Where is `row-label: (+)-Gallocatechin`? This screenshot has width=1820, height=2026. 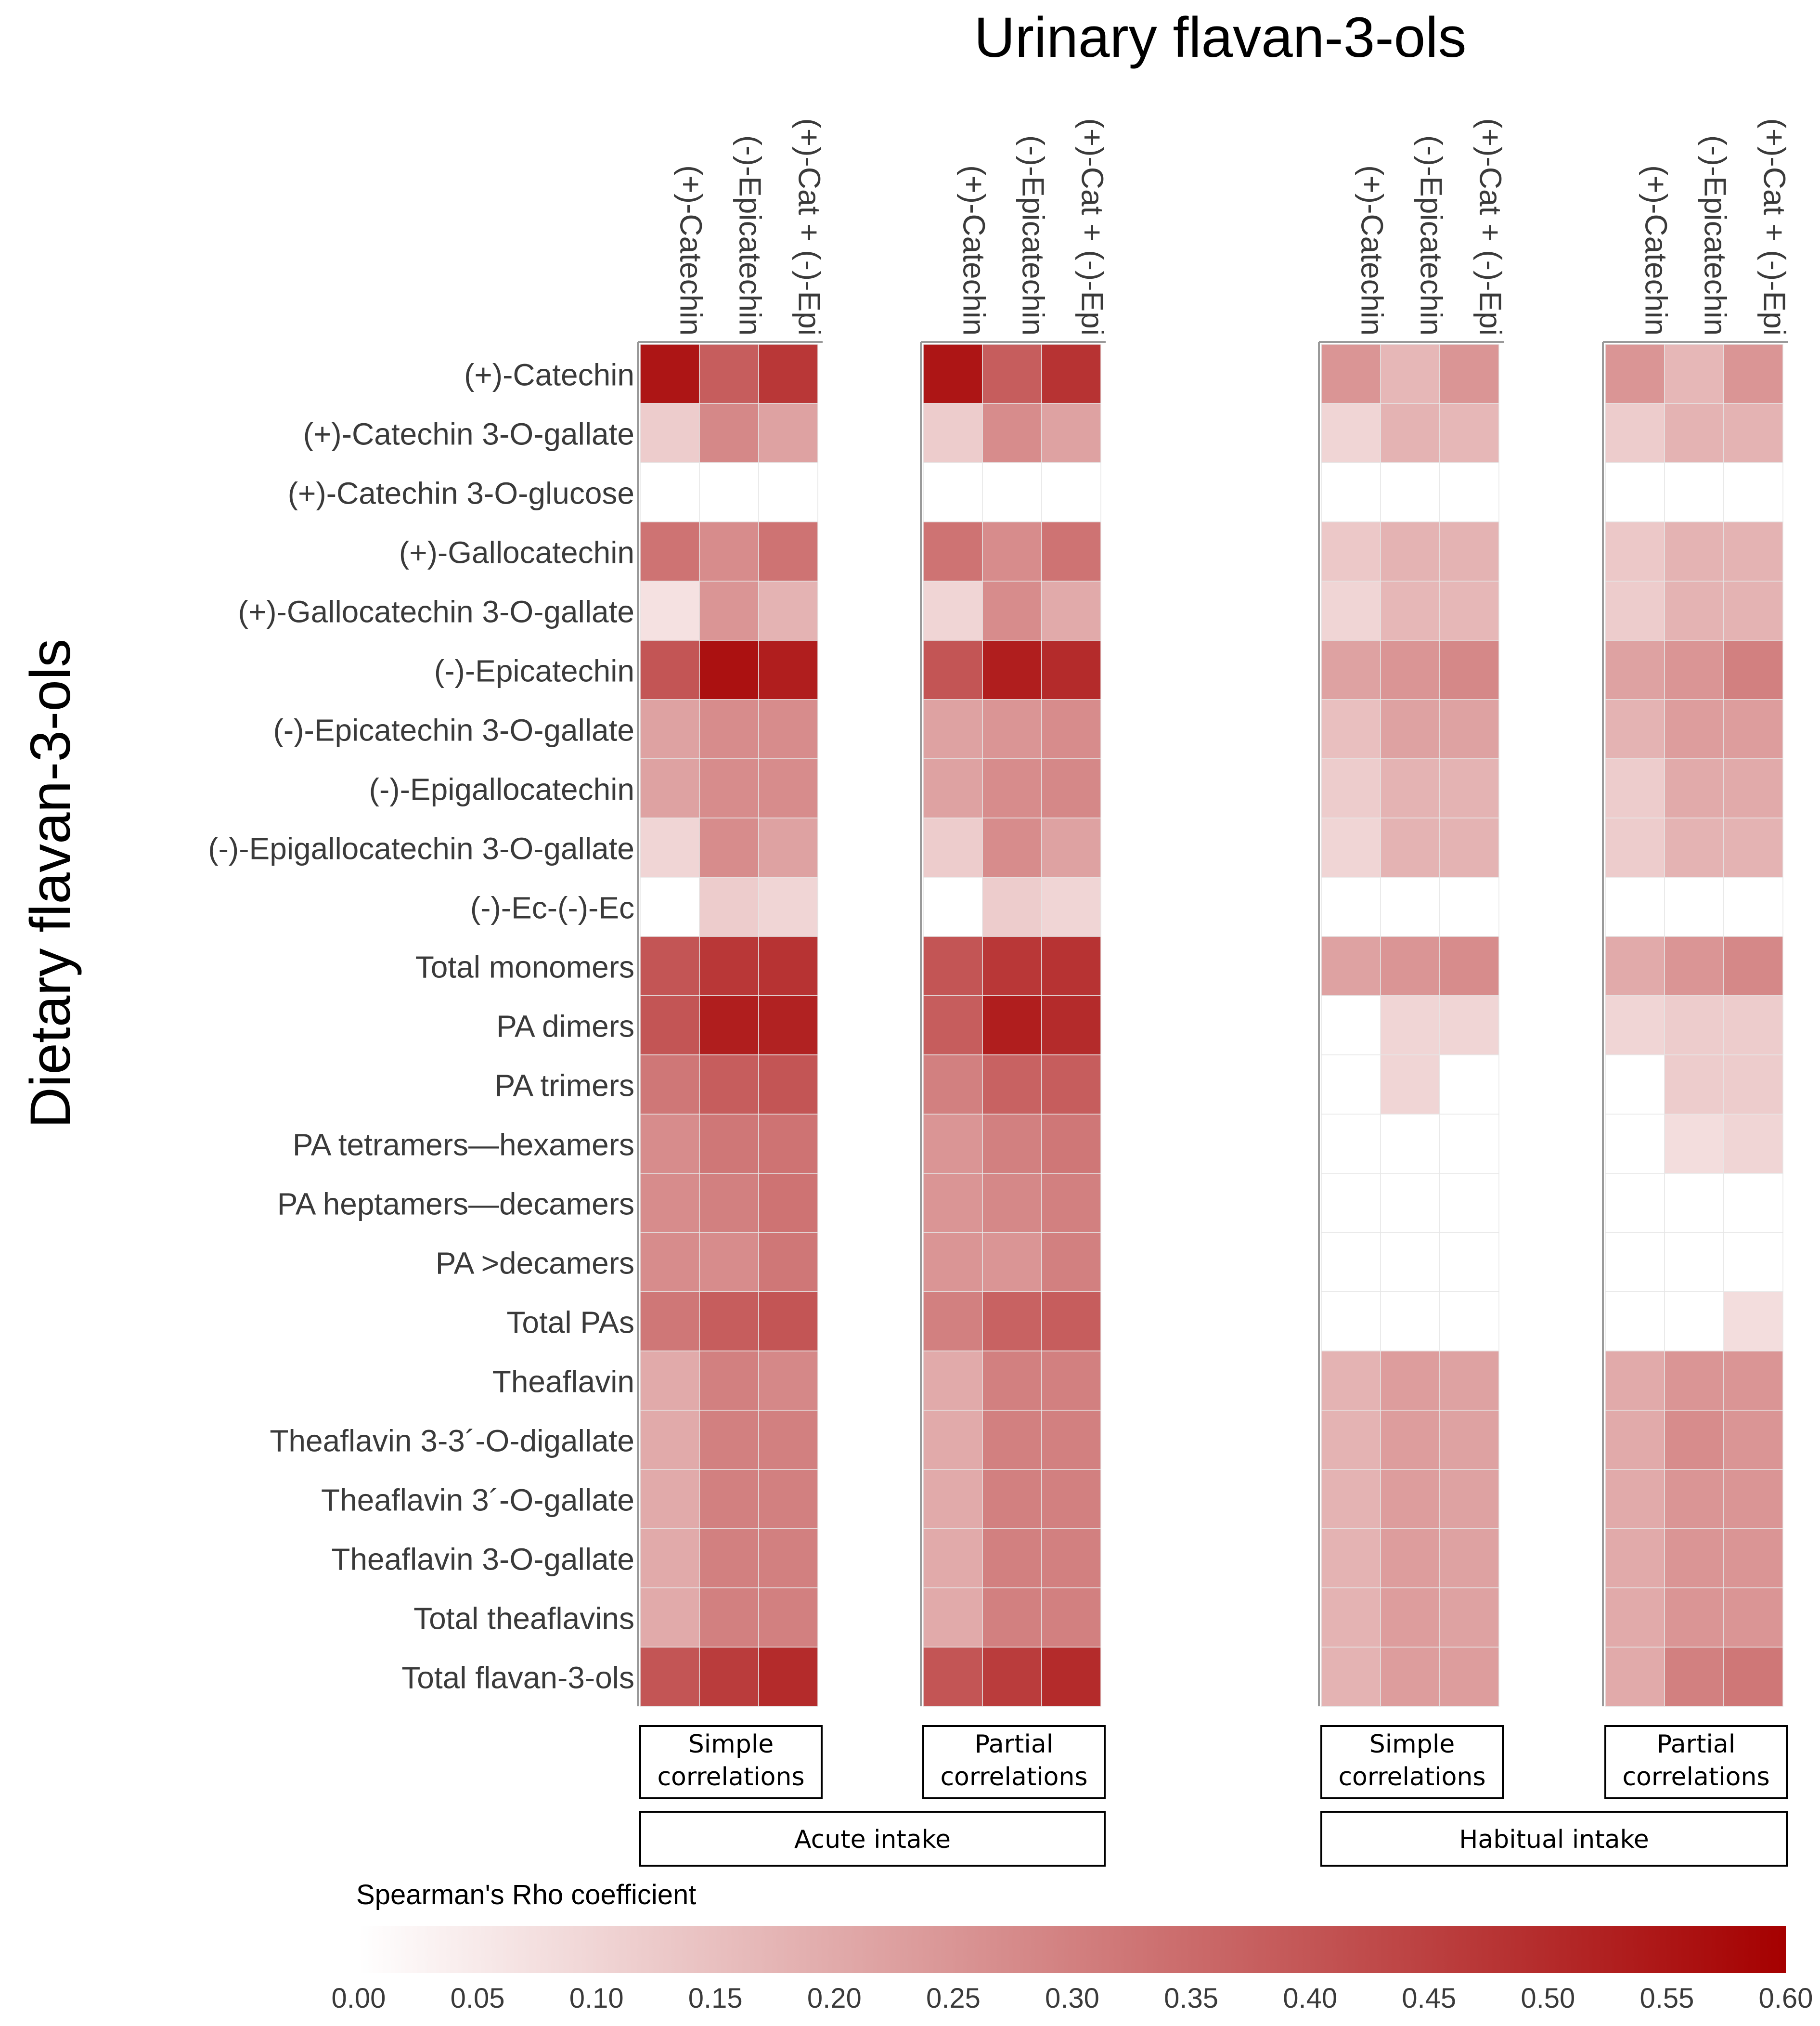
row-label: (+)-Gallocatechin is located at coordinates (516, 553).